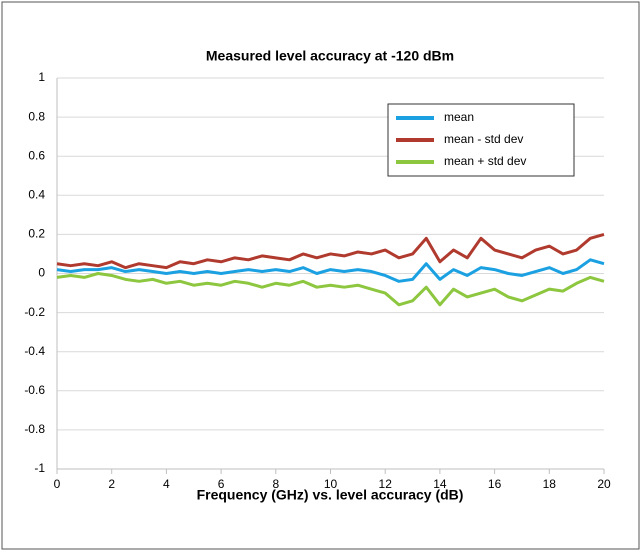  Describe the element at coordinates (550, 484) in the screenshot. I see `x-tick-label: 18` at that location.